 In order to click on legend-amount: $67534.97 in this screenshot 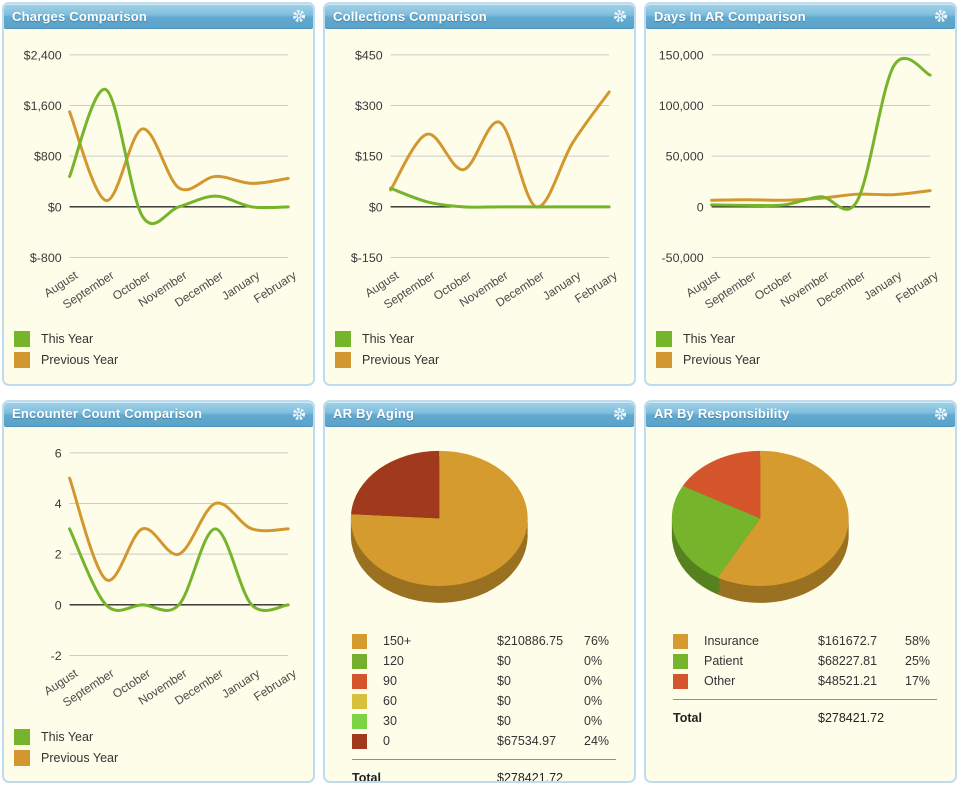, I will do `click(527, 741)`.